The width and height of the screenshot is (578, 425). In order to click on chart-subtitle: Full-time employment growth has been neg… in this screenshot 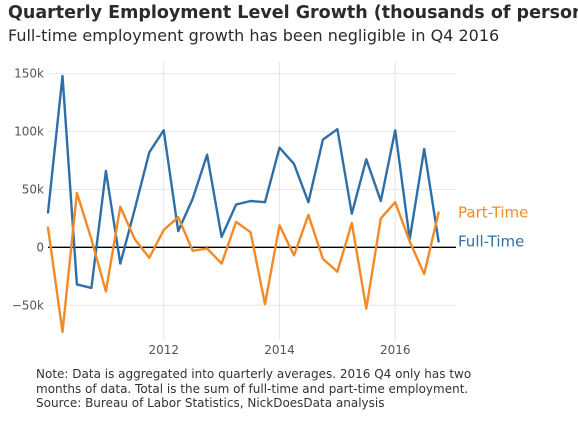, I will do `click(254, 35)`.